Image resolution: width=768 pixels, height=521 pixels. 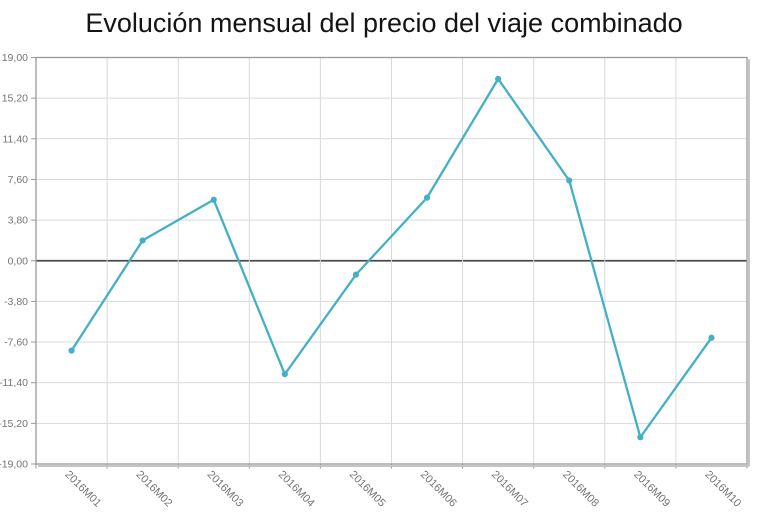 I want to click on y-tick-label: -15,20, so click(x=14, y=424).